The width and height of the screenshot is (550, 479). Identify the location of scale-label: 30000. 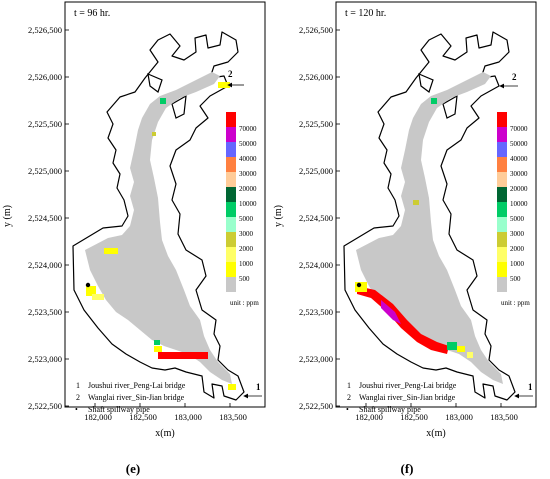
(519, 174).